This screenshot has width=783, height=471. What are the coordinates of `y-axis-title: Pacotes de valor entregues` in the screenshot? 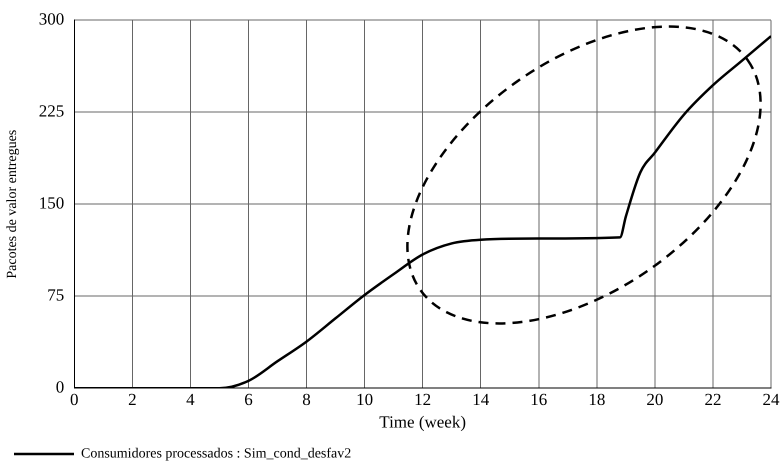 It's located at (12, 204).